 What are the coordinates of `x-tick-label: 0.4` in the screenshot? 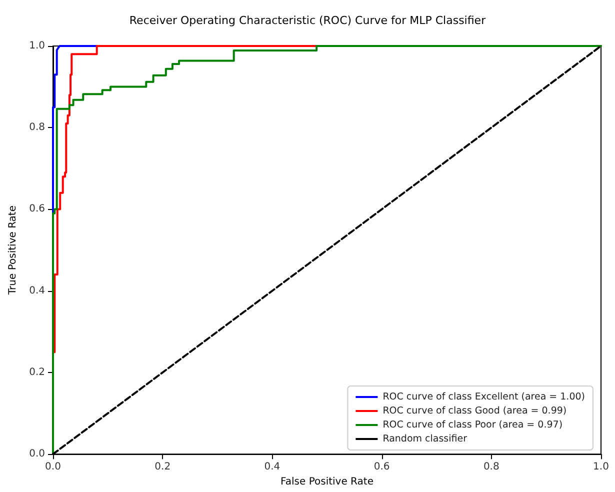 It's located at (272, 467).